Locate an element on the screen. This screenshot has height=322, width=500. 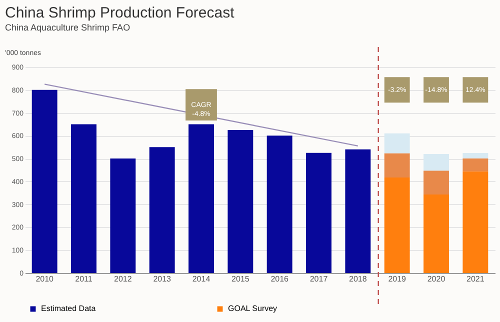
x-tick-label: 2012 is located at coordinates (123, 279).